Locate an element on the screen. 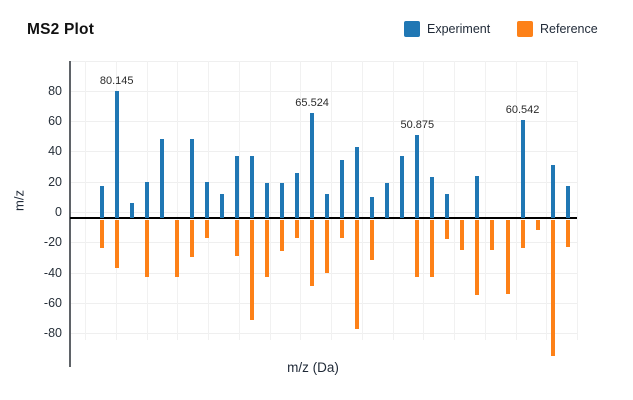  peak-label: 80.145 is located at coordinates (116, 80).